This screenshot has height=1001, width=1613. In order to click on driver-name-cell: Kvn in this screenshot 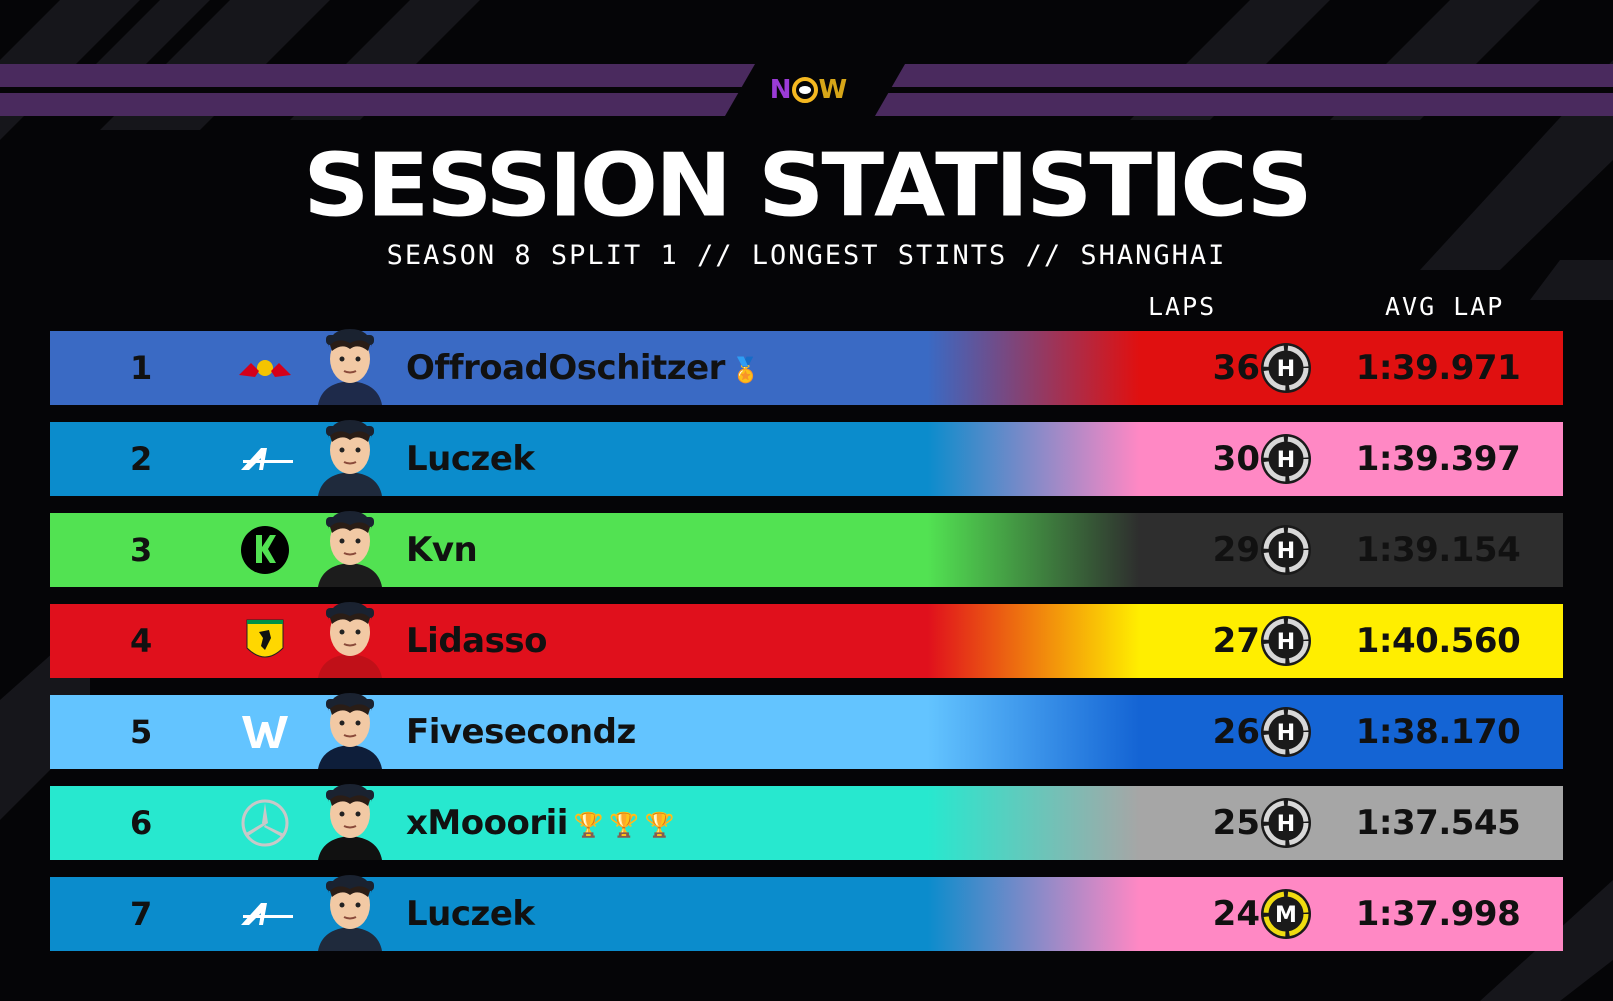, I will do `click(442, 550)`.